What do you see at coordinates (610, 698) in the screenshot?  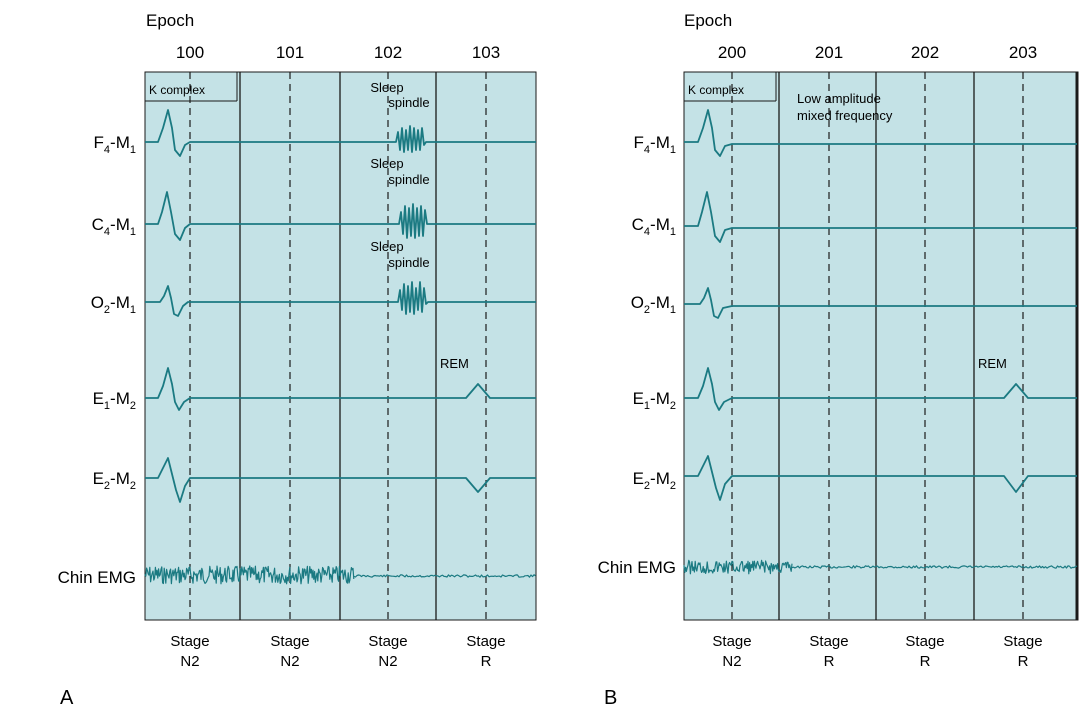 I see `panel-letter-b: B` at bounding box center [610, 698].